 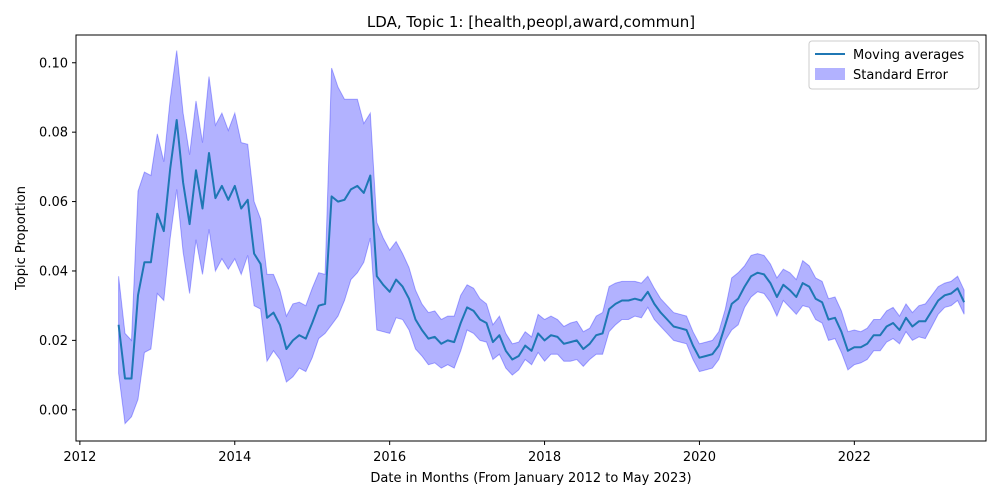 What do you see at coordinates (53, 271) in the screenshot?
I see `y-tick-label: 0.04` at bounding box center [53, 271].